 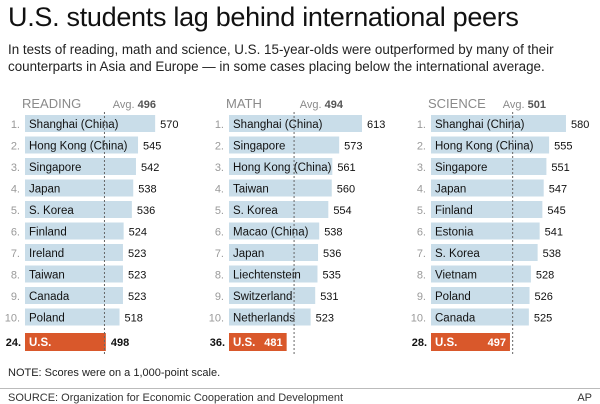 What do you see at coordinates (456, 276) in the screenshot?
I see `science-country-label: Vietnam` at bounding box center [456, 276].